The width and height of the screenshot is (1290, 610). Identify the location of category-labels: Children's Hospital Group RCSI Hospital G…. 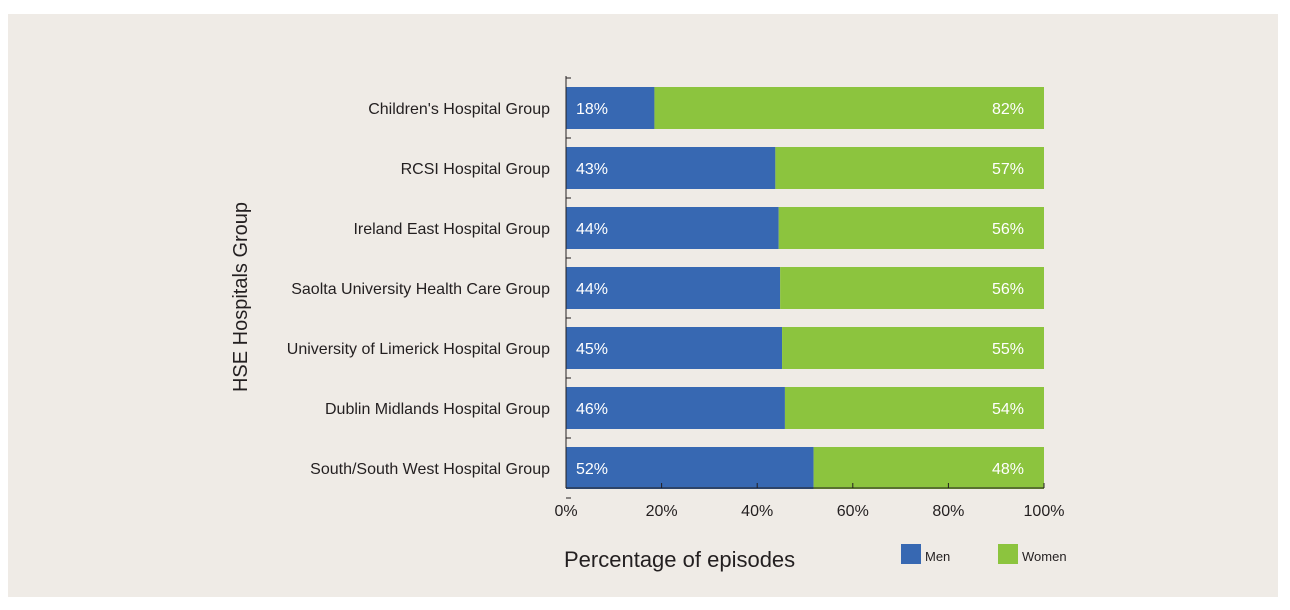
(418, 289).